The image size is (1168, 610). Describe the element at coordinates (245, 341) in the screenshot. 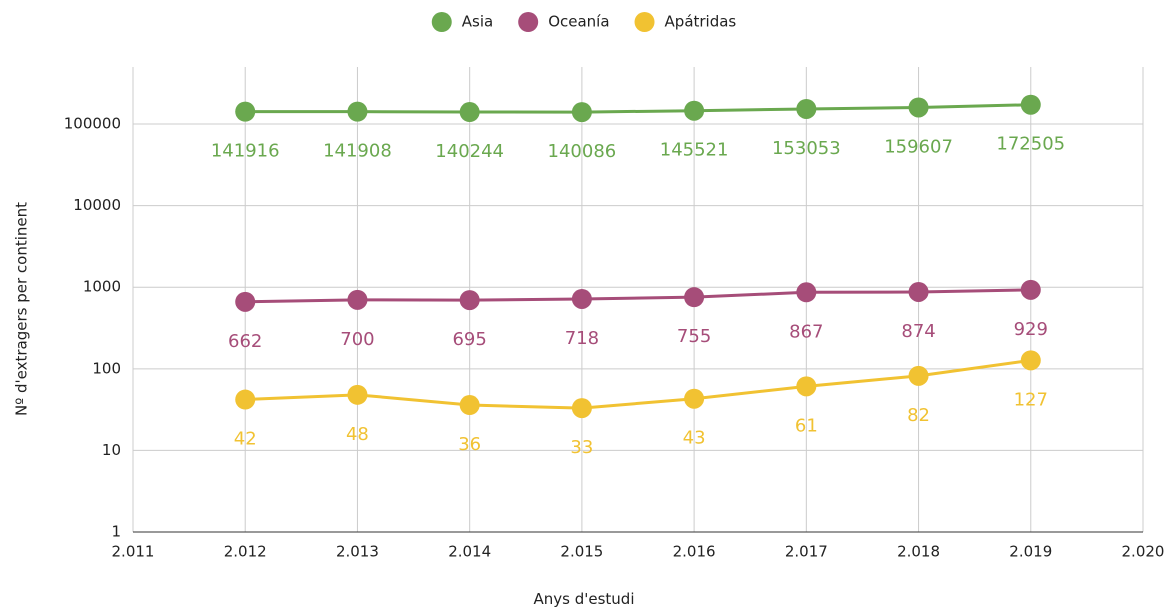

I see `data-label: 662` at that location.